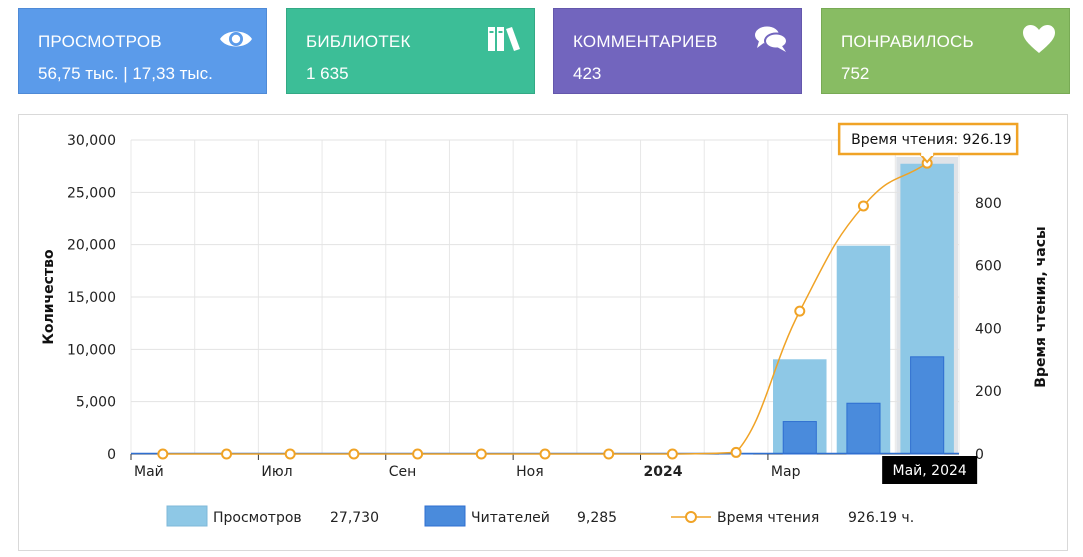 The width and height of the screenshot is (1083, 557). I want to click on comments-icon, so click(771, 39).